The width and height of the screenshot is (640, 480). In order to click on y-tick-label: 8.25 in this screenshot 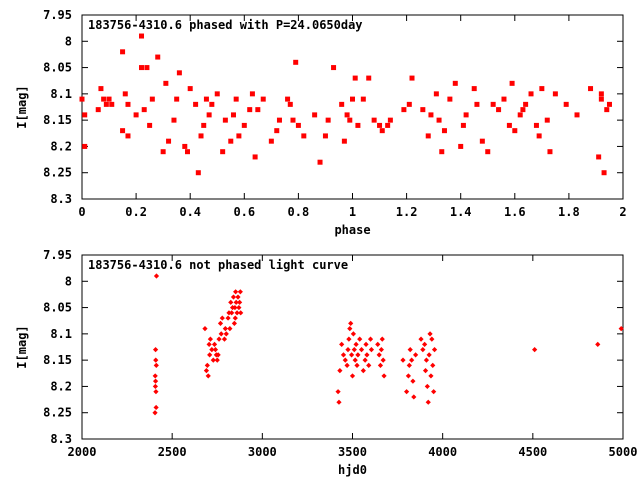, I will do `click(57, 173)`.